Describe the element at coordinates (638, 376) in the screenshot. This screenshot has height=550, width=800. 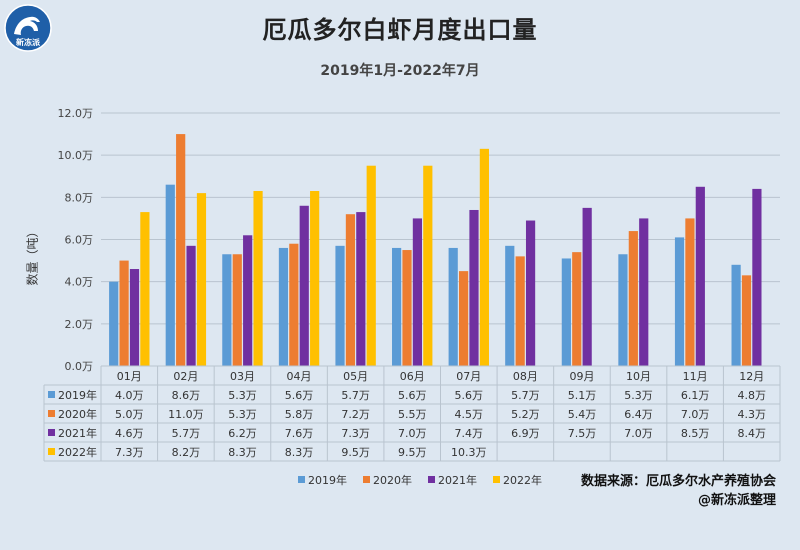
I see `x-tick-label: 10月` at that location.